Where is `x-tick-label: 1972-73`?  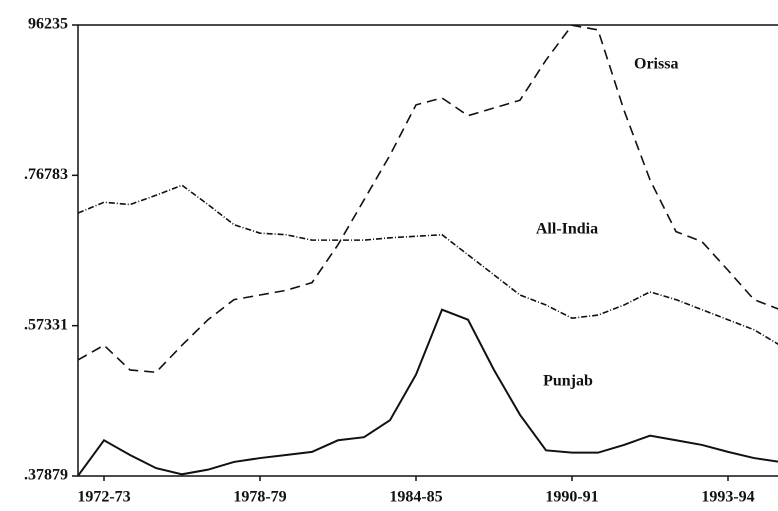
x-tick-label: 1972-73 is located at coordinates (103, 497).